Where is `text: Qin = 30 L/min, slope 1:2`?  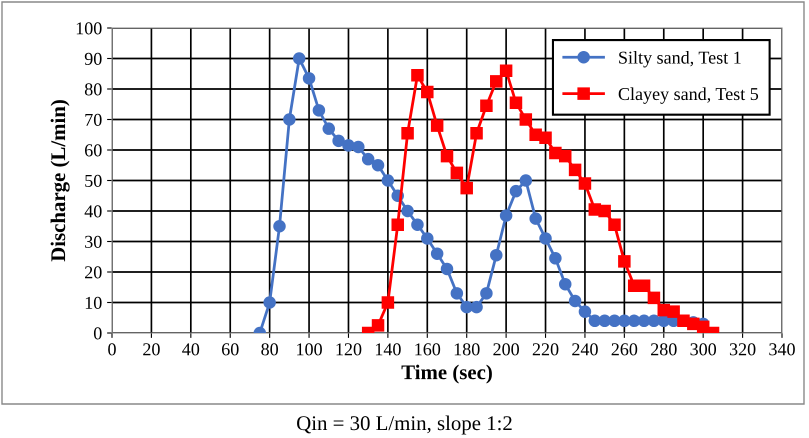 text: Qin = 30 L/min, slope 1:2 is located at coordinates (404, 425).